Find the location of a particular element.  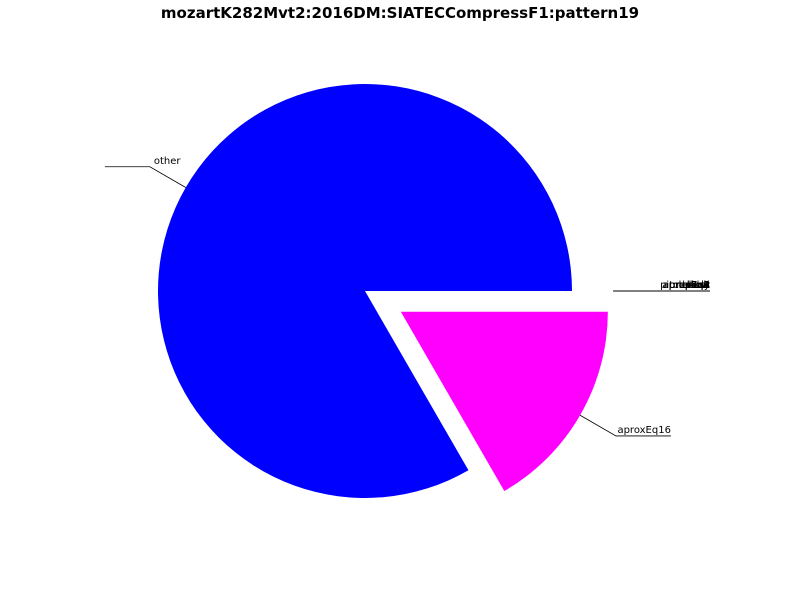

leader-line-aproxeq16 is located at coordinates (625, 425).